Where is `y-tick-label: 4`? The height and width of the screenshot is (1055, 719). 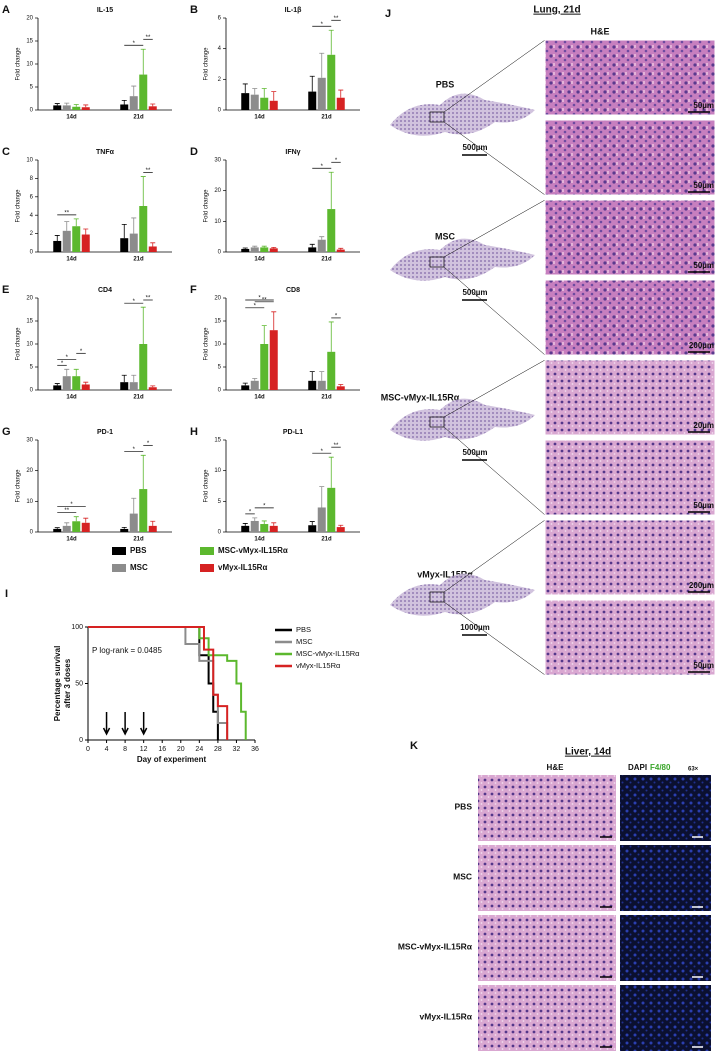
y-tick-label: 4 is located at coordinates (32, 216).